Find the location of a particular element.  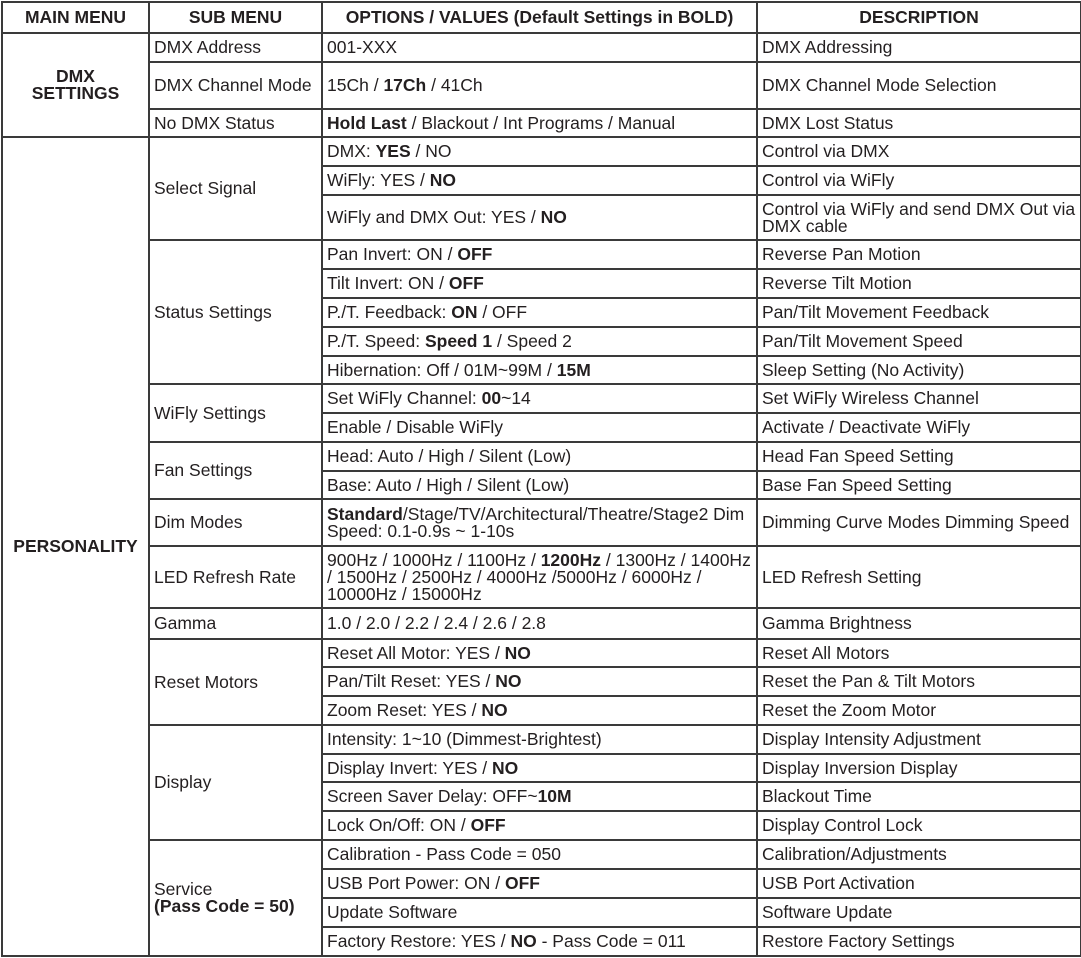

bold-default-text: Standard is located at coordinates (365, 513).